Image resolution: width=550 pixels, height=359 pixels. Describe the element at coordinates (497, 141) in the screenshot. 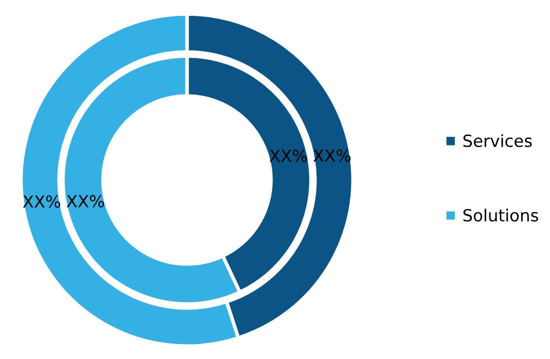

I see `legend-label: Services` at that location.